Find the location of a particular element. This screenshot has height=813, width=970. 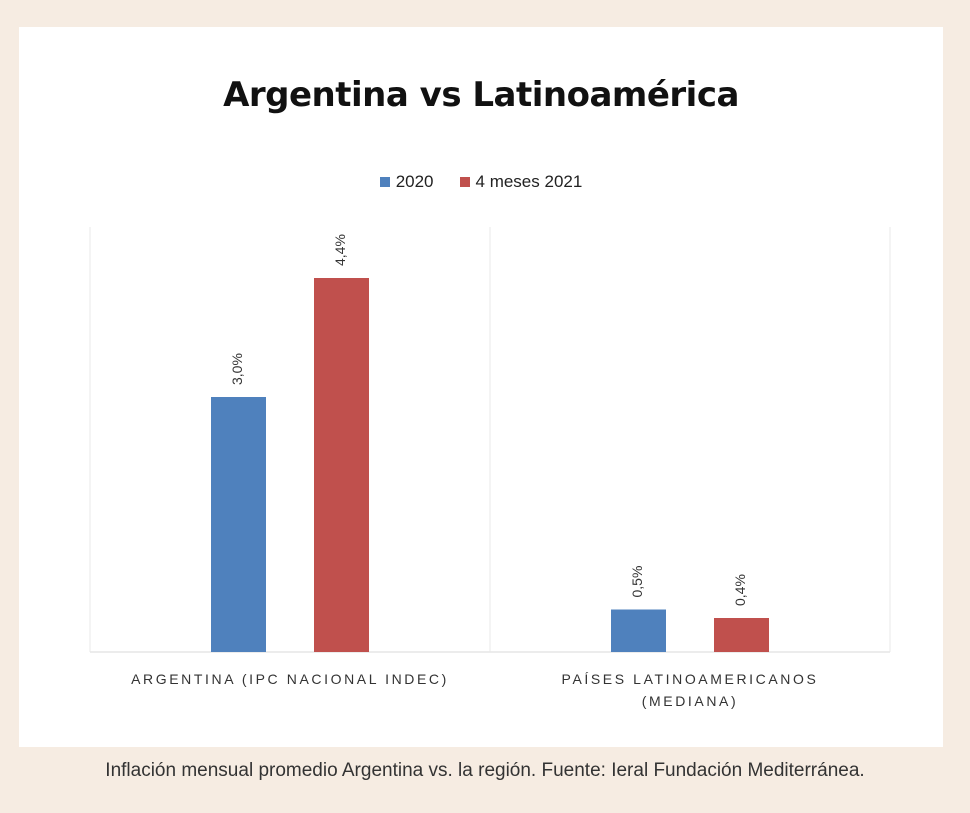

category-label: ARGENTINA (IPC NACIONAL INDEC) is located at coordinates (290, 679).